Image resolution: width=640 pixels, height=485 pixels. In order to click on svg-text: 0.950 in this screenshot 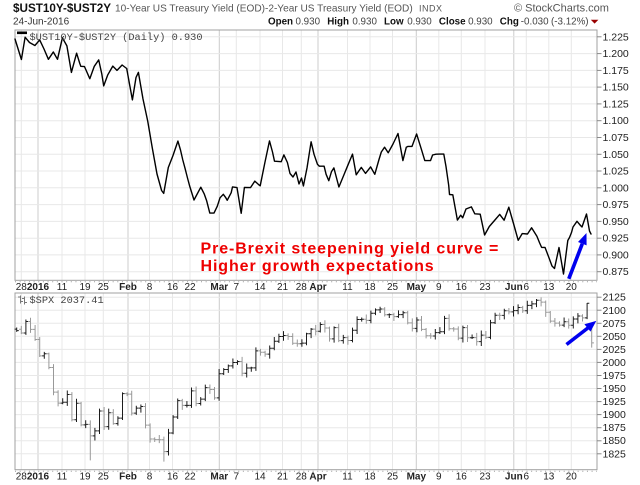, I will do `click(616, 222)`.